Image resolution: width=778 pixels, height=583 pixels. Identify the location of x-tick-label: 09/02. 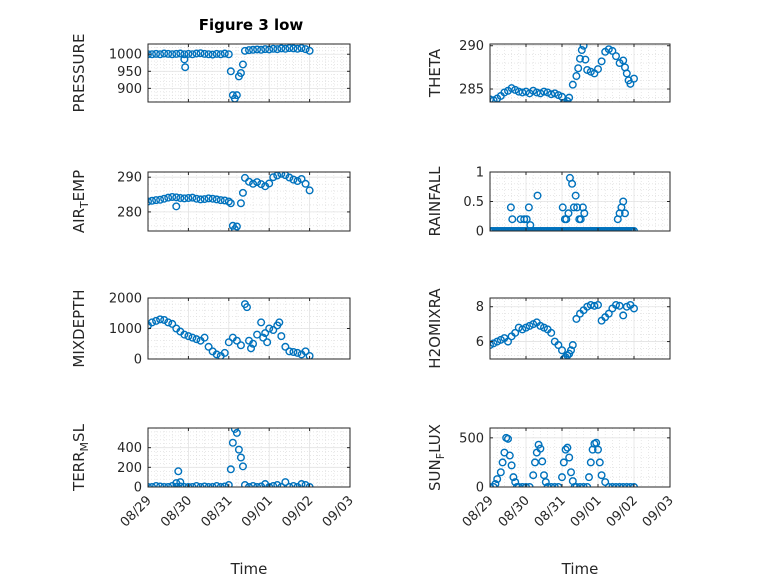
(622, 511).